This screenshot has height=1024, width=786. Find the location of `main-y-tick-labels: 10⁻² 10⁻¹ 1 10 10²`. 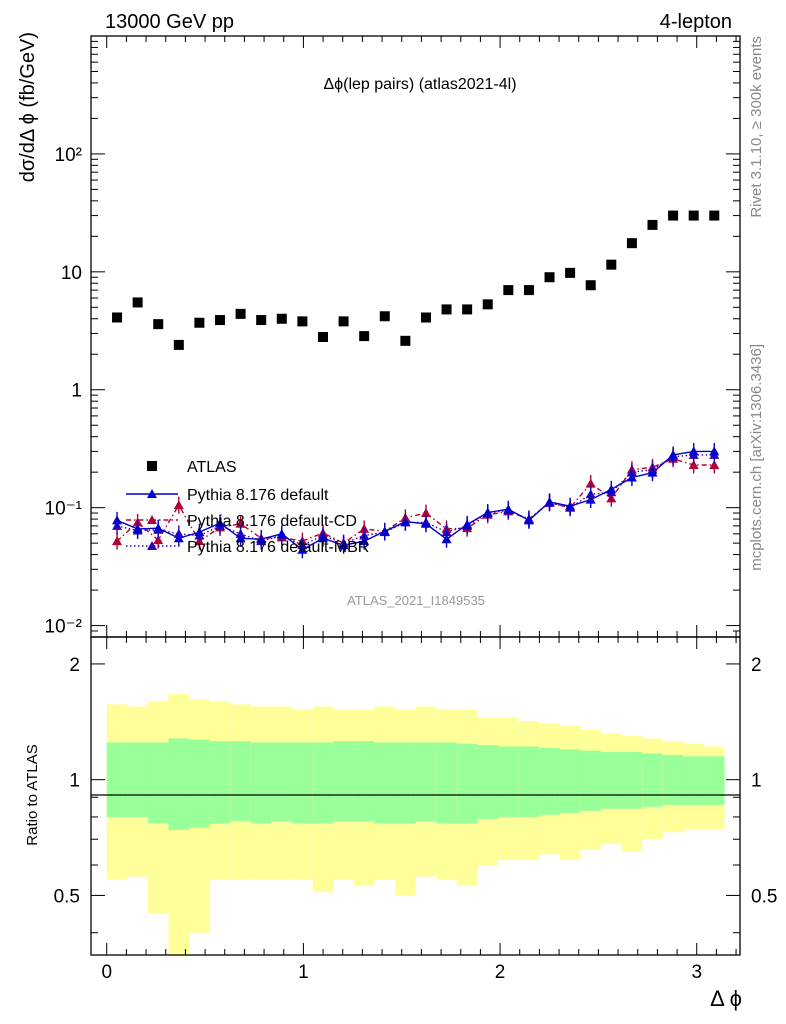

main-y-tick-labels: 10⁻² 10⁻¹ 1 10 10² is located at coordinates (64, 391).